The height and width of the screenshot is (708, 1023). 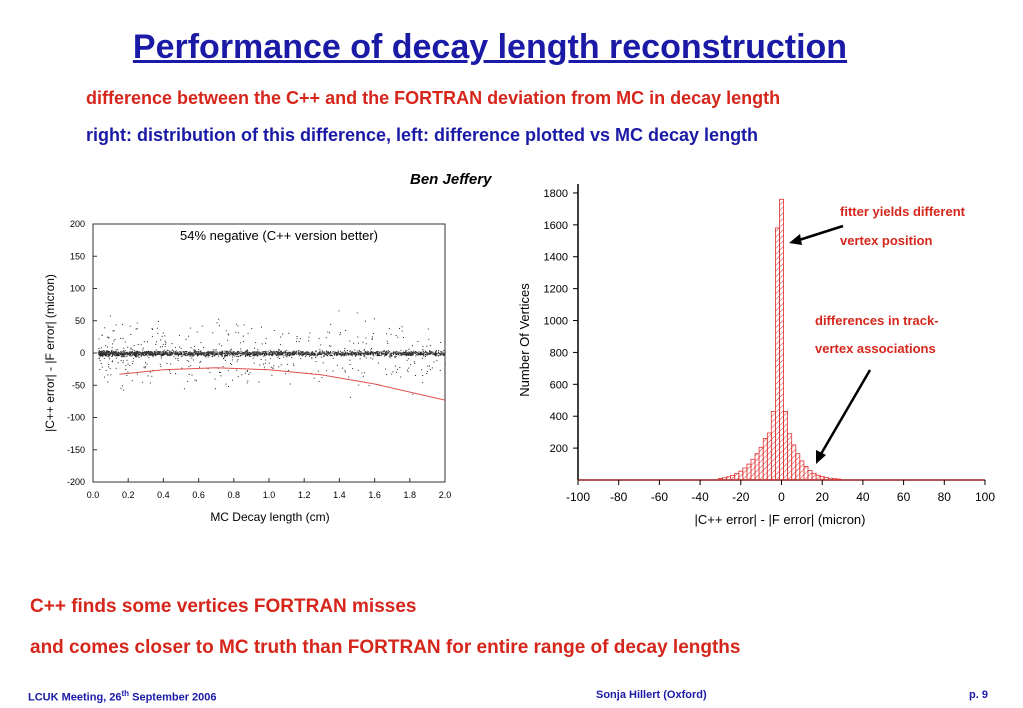 I want to click on footer-left-sup: th, so click(x=125, y=693).